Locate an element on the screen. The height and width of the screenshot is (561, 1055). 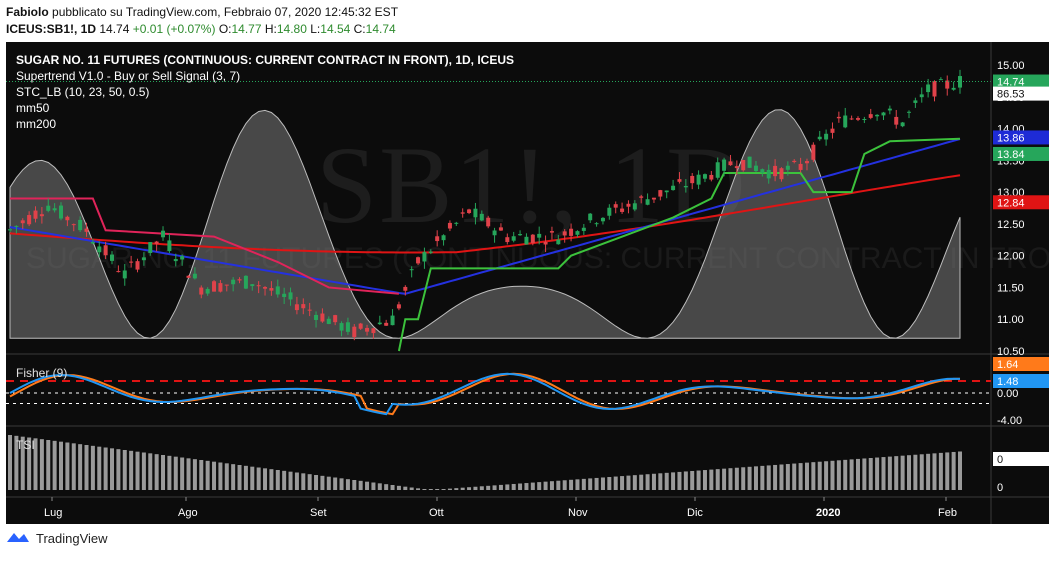
legend-mm200: mm200 is located at coordinates (36, 124).